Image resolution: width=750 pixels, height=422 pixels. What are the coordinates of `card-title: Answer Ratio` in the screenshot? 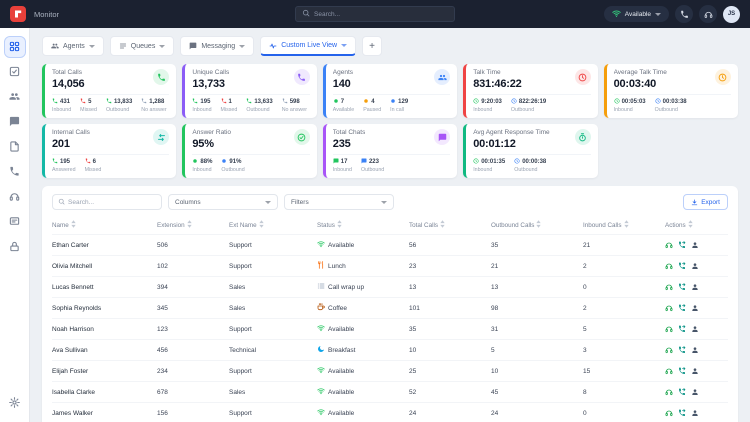 It's located at (212, 132).